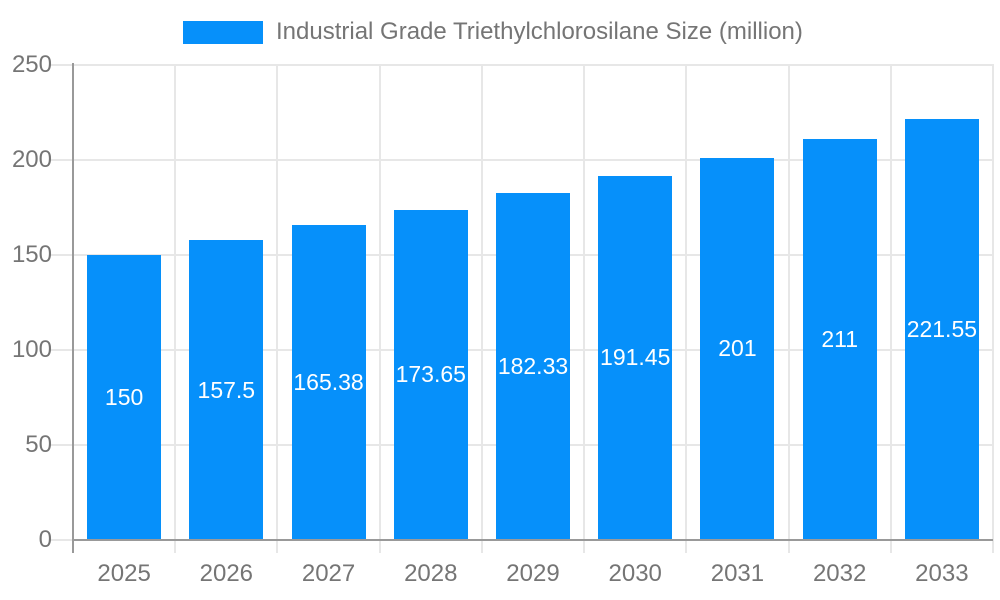 The height and width of the screenshot is (600, 1000). I want to click on bar-value-label: 201, so click(737, 348).